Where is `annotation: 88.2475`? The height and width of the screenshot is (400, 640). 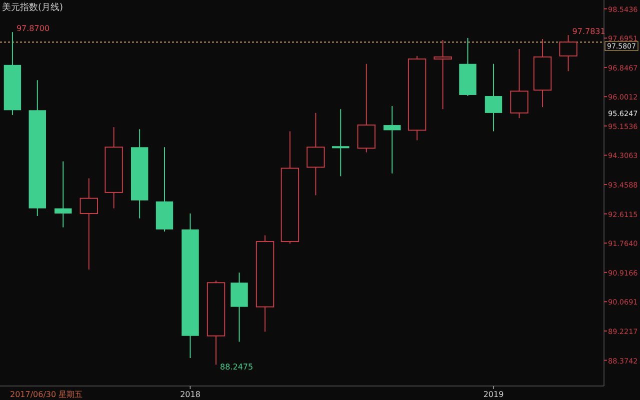
annotation: 88.2475 is located at coordinates (237, 367).